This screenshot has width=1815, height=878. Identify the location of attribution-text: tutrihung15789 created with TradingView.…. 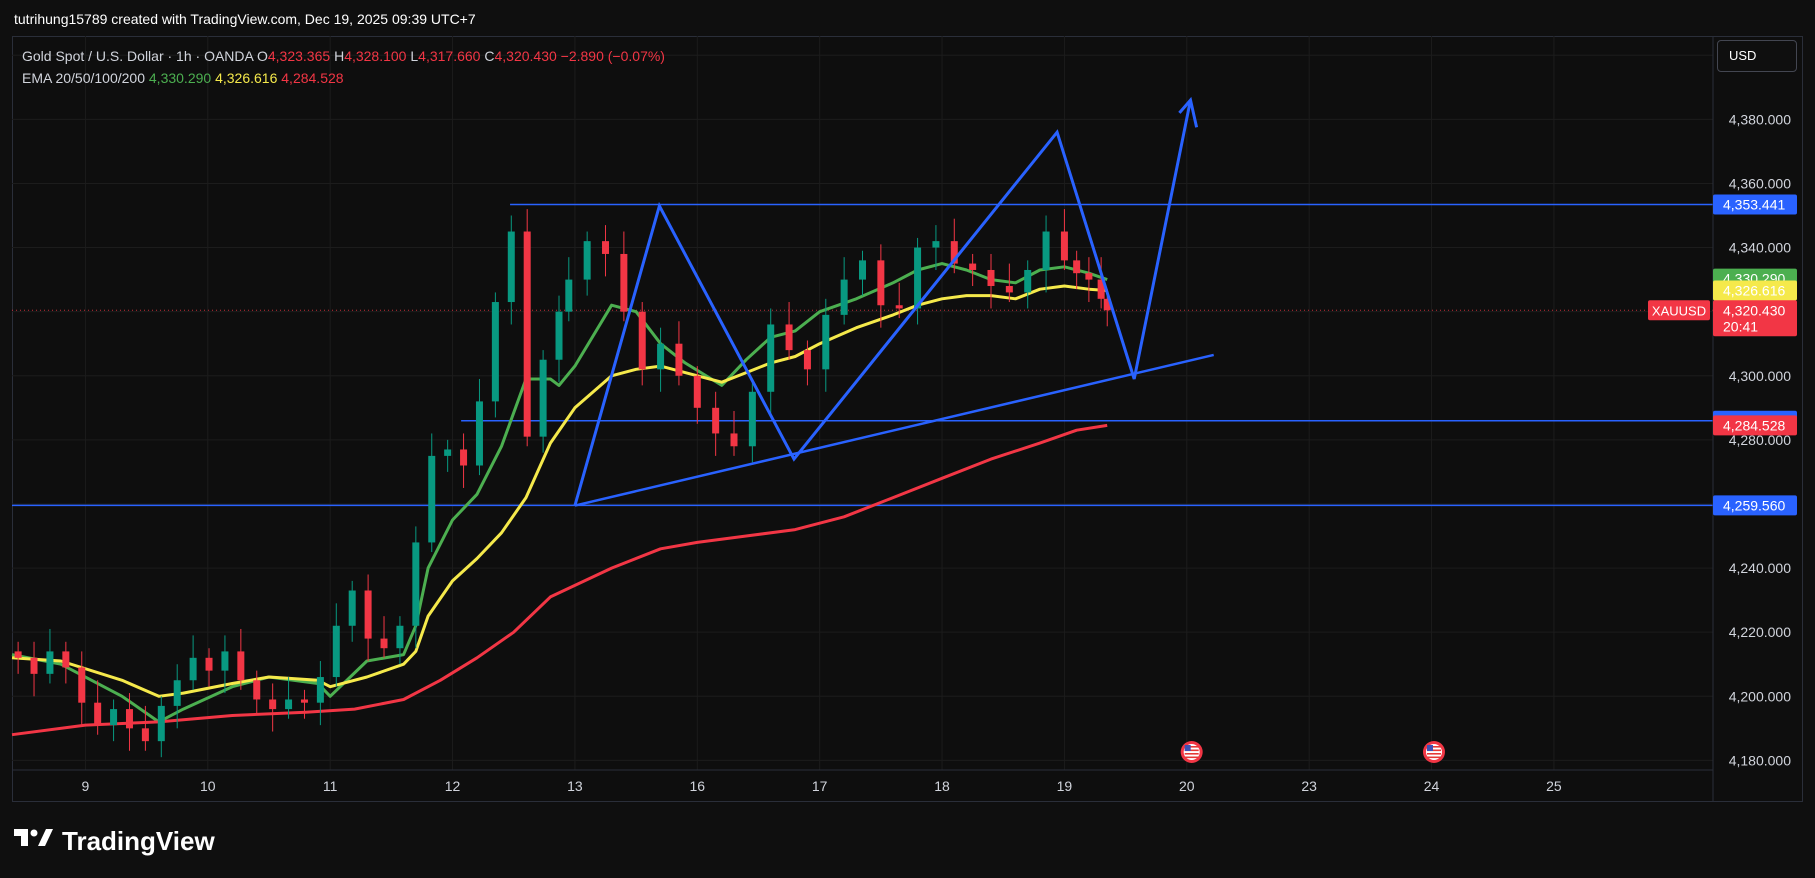
(245, 19).